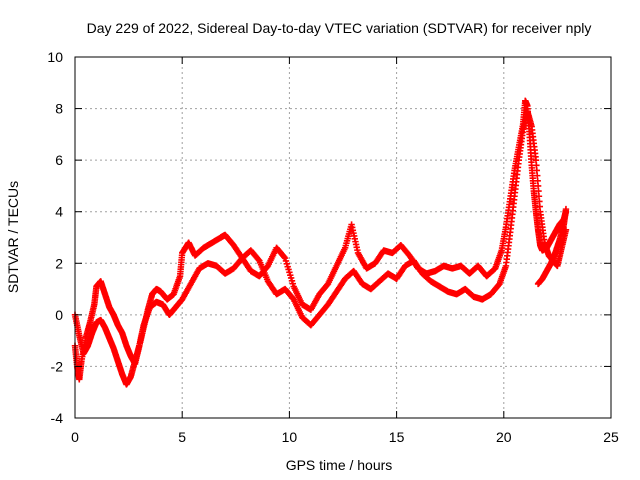 Image resolution: width=640 pixels, height=480 pixels. What do you see at coordinates (59, 263) in the screenshot?
I see `y-tick-label: 2` at bounding box center [59, 263].